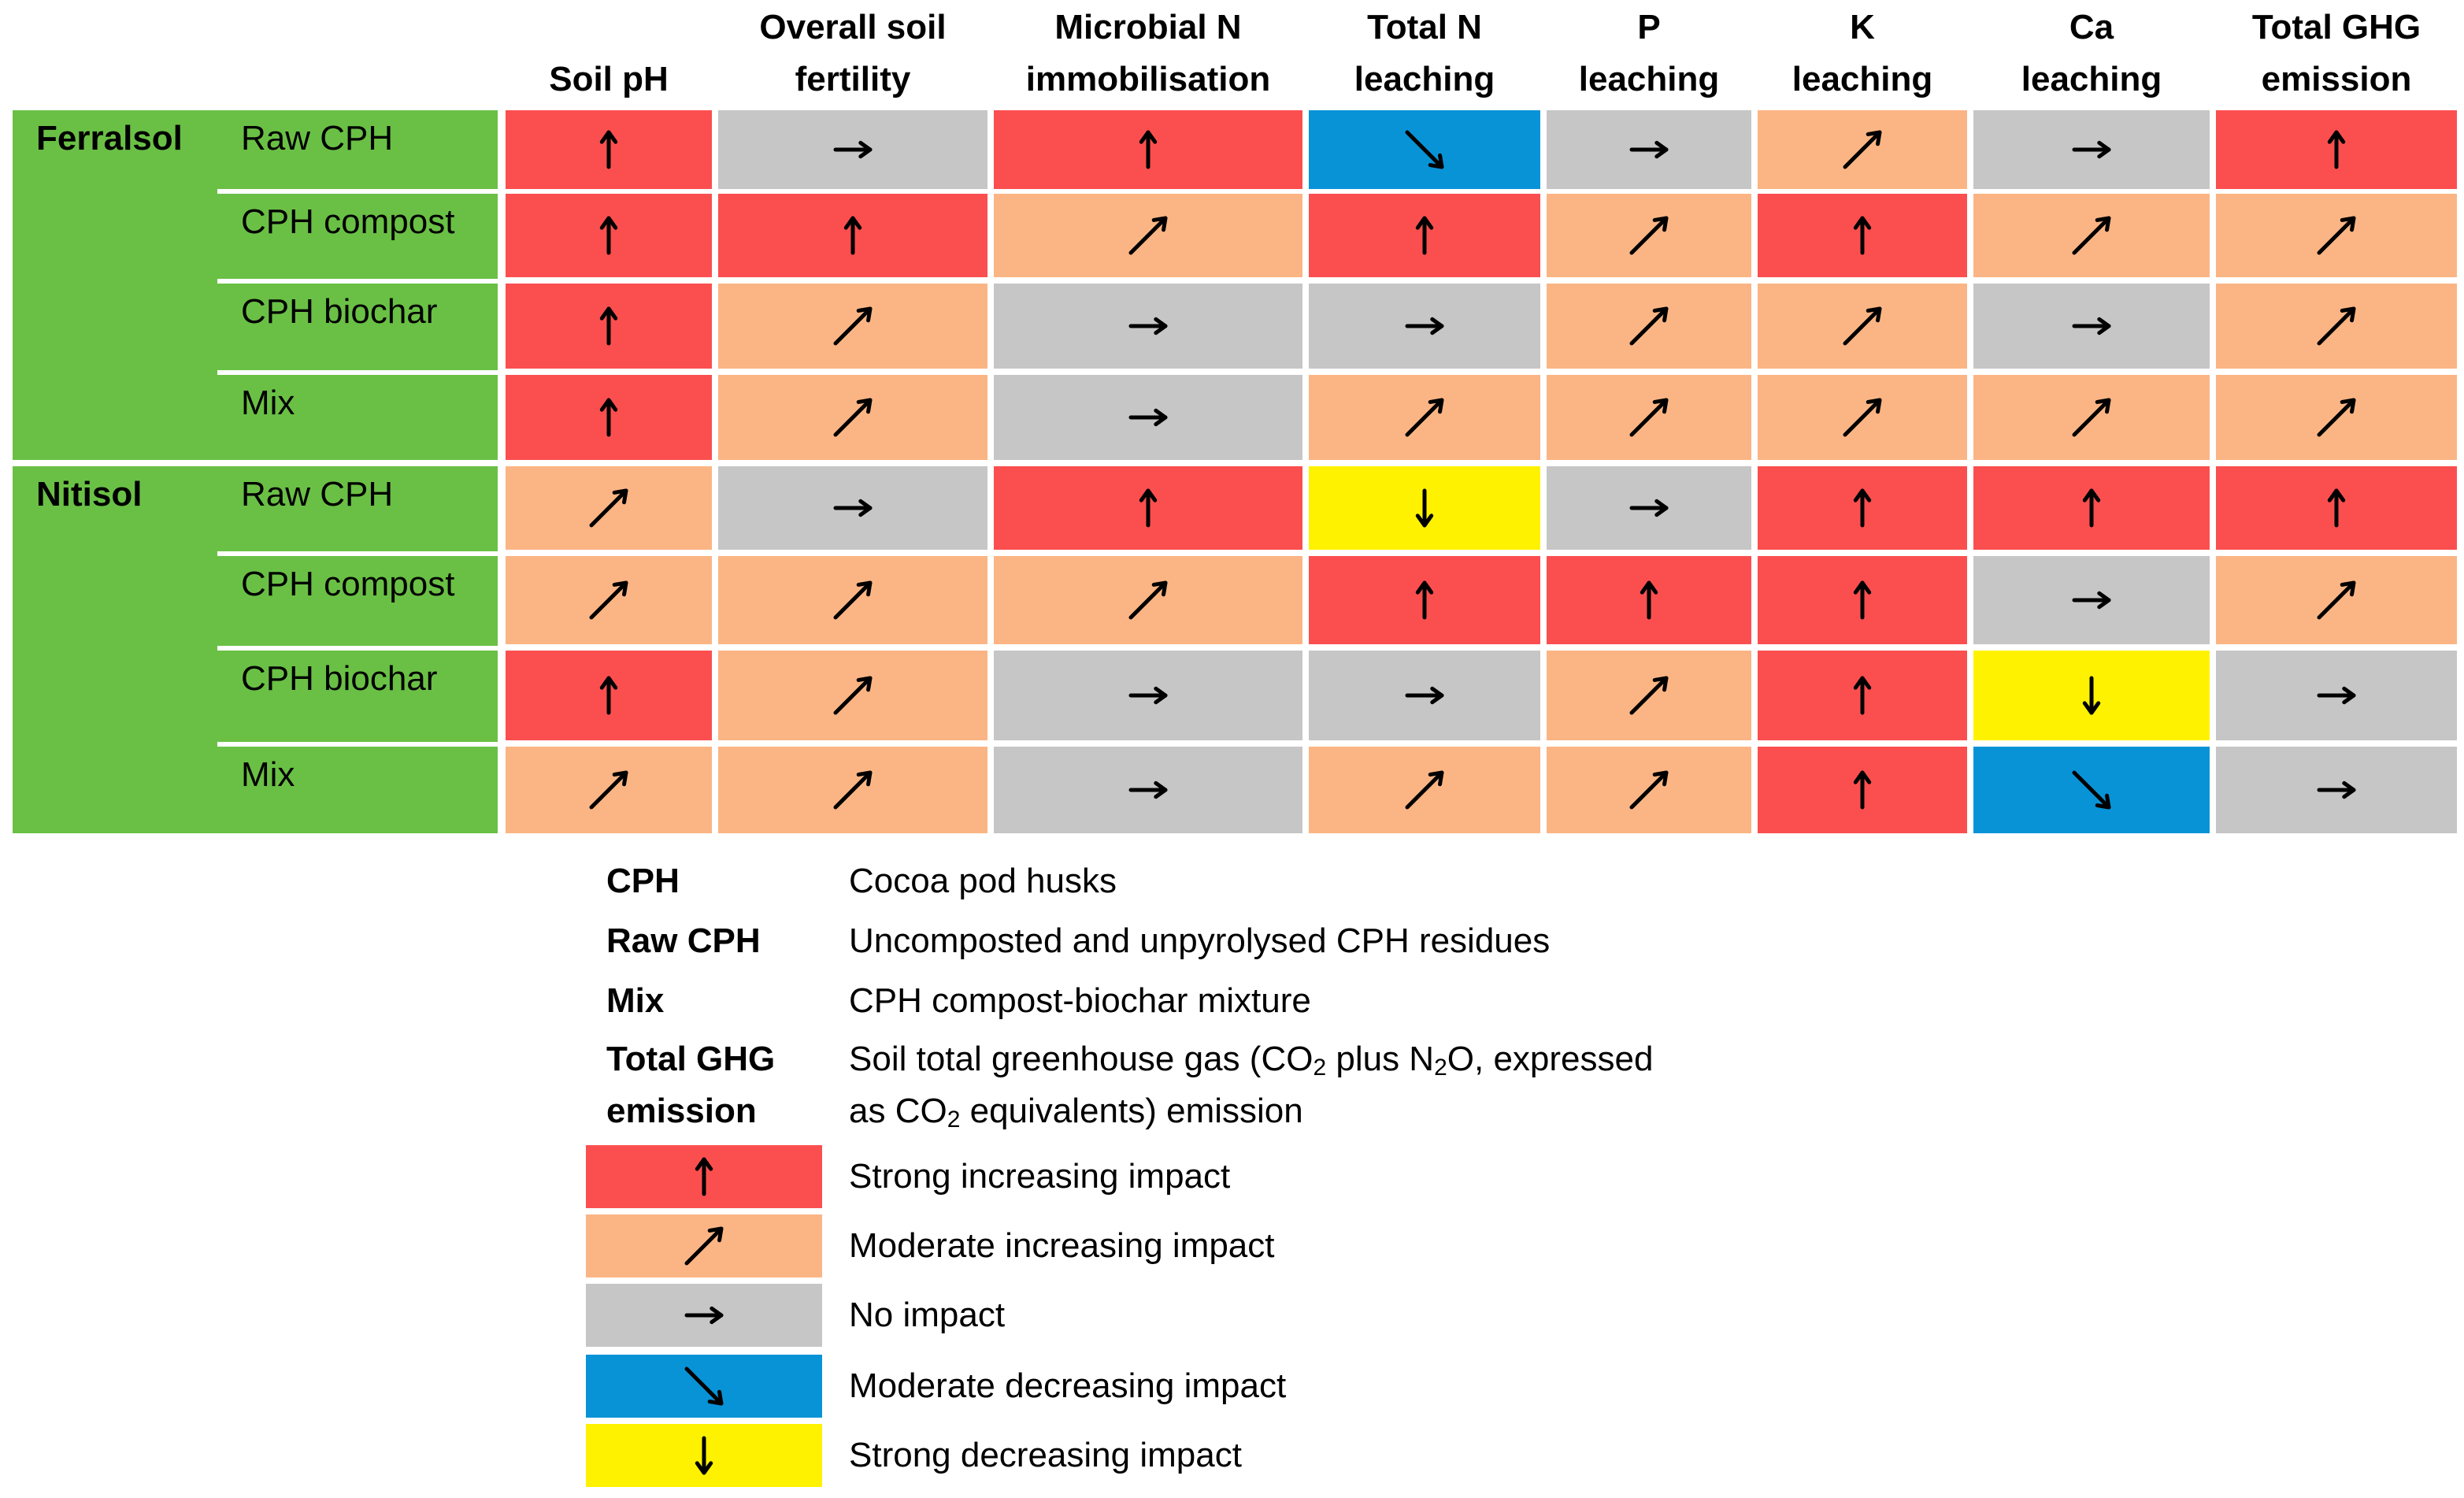 Image resolution: width=2464 pixels, height=1498 pixels. Describe the element at coordinates (2091, 53) in the screenshot. I see `column-header-ca-leaching: Ca leaching` at that location.